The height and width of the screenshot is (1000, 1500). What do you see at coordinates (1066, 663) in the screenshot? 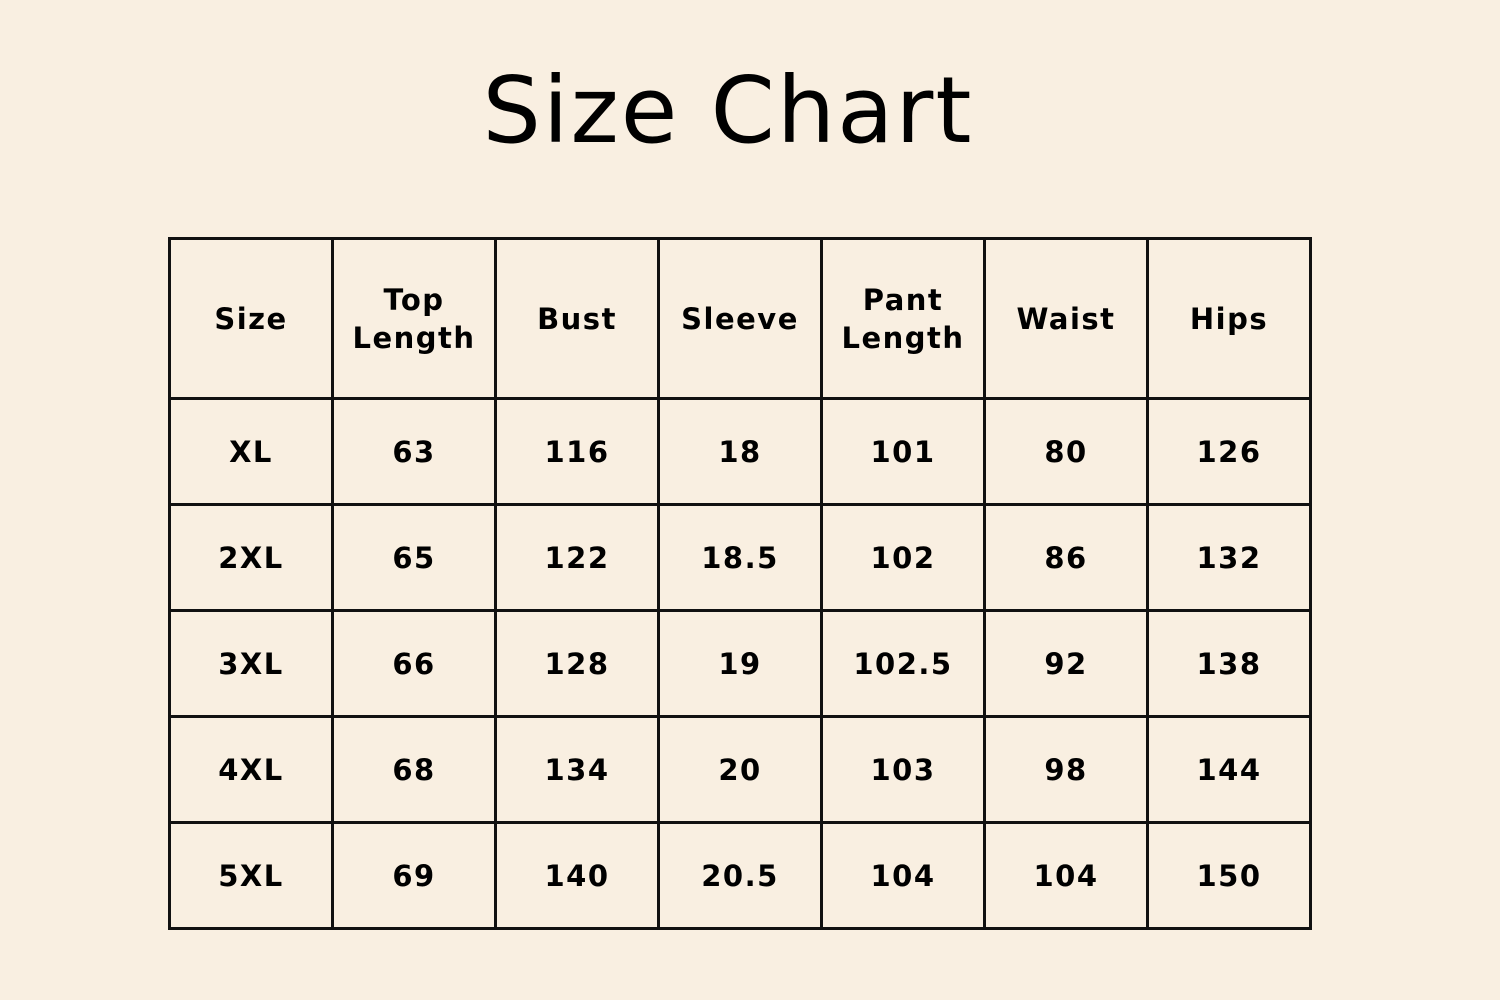
I see `value-cell: 92` at bounding box center [1066, 663].